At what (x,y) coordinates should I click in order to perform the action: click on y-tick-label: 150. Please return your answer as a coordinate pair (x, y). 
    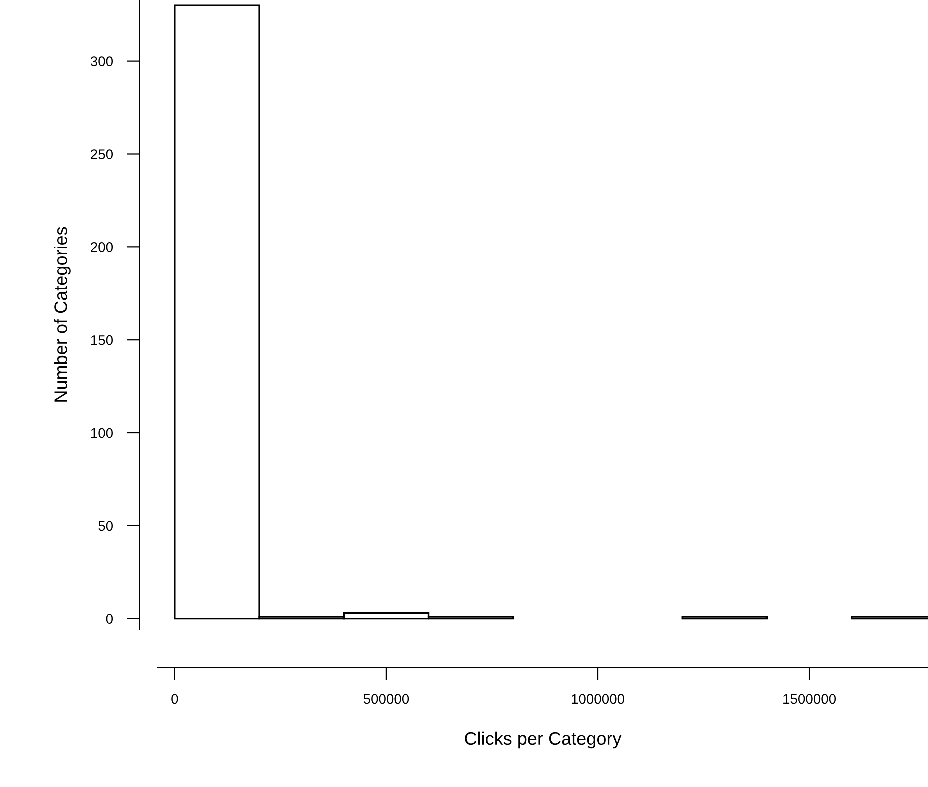
    Looking at the image, I should click on (102, 340).